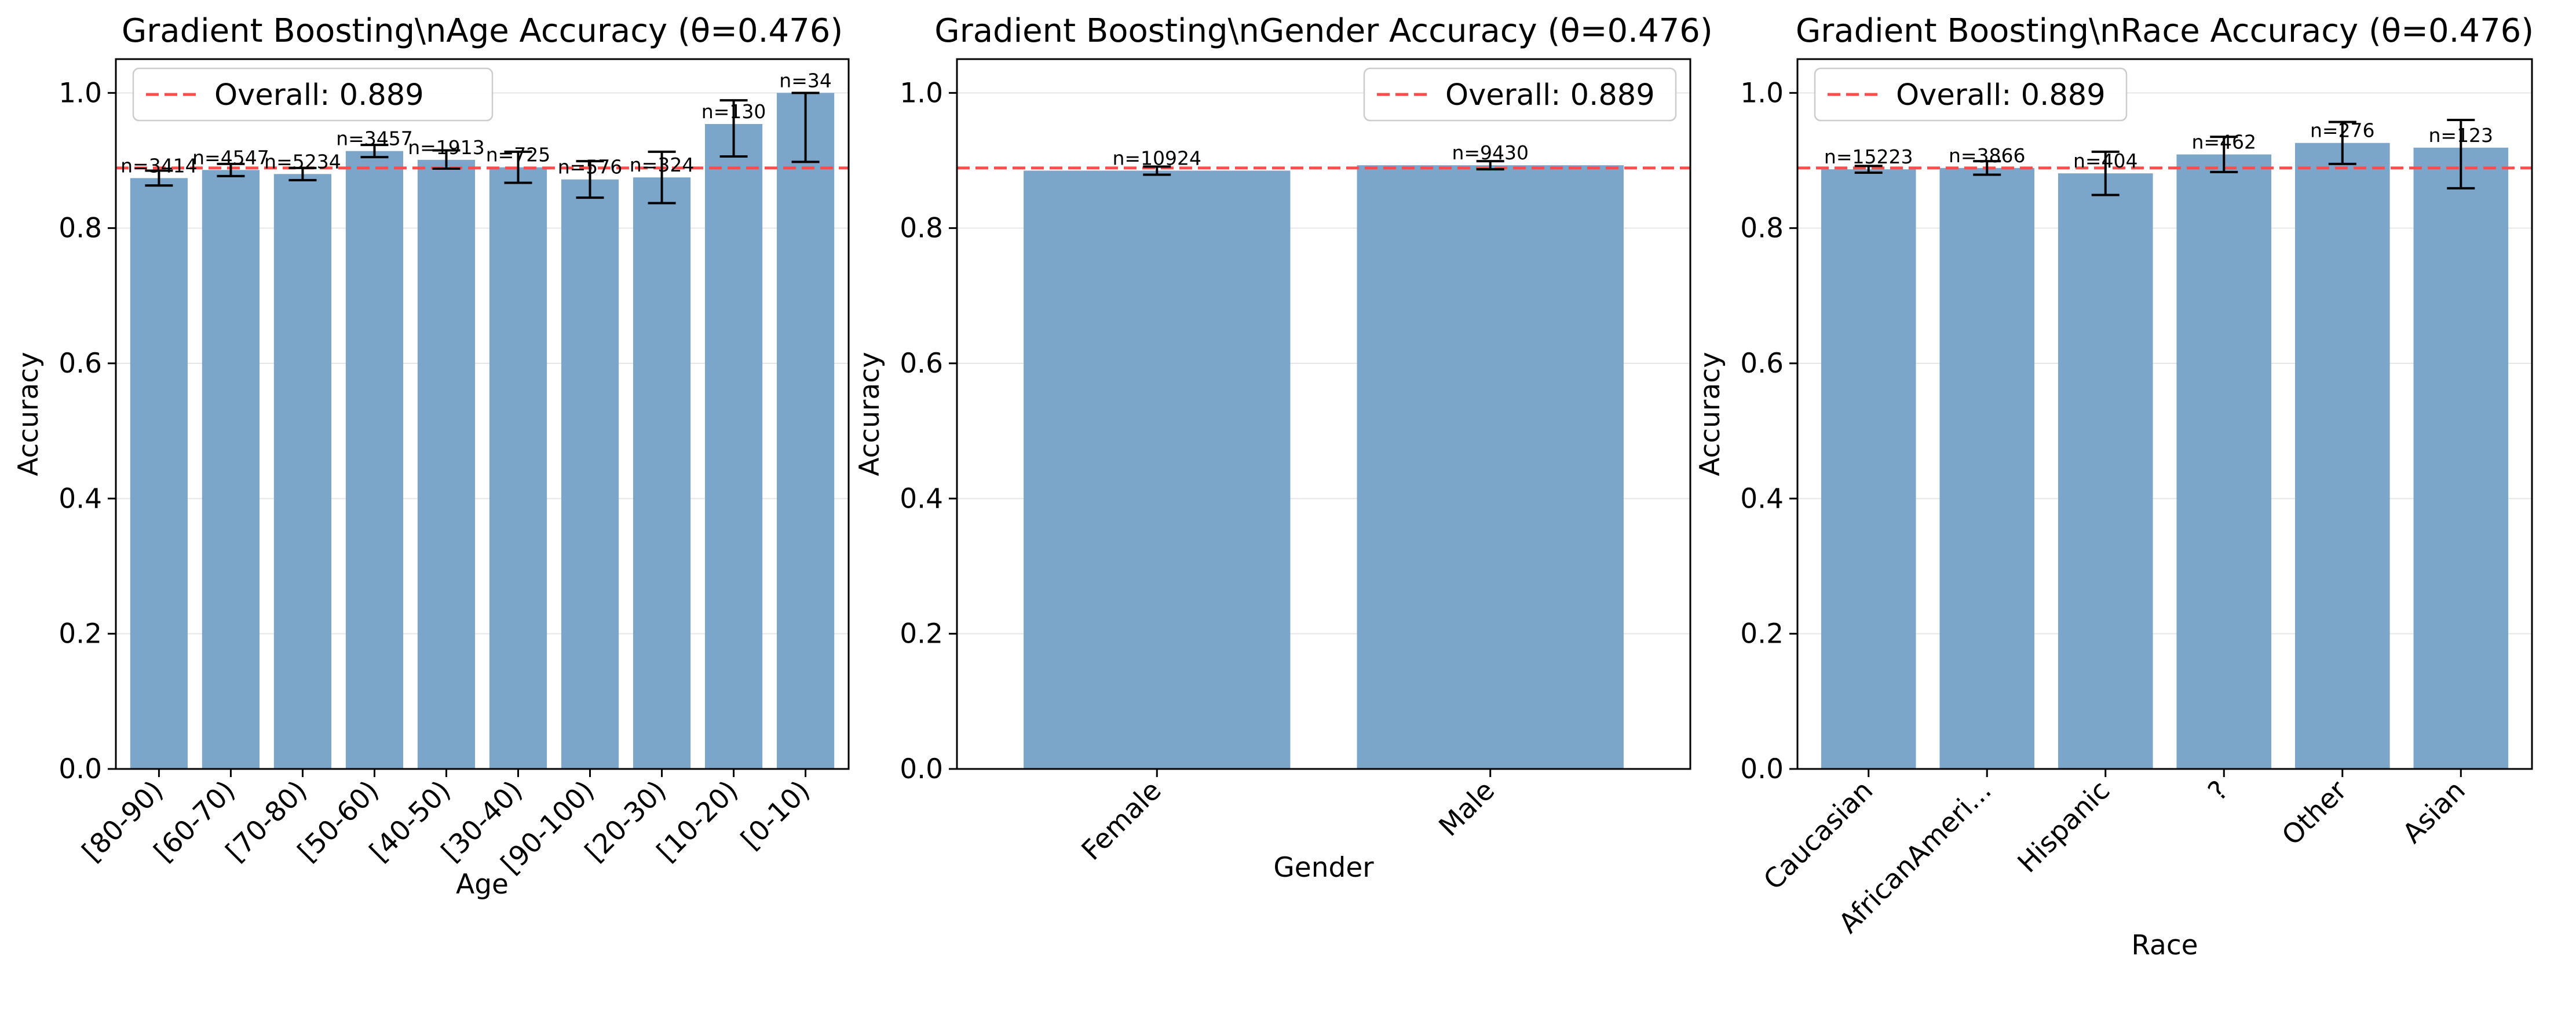 The height and width of the screenshot is (1010, 2576). What do you see at coordinates (195, 821) in the screenshot?
I see `x-tick-label: [60-70)` at bounding box center [195, 821].